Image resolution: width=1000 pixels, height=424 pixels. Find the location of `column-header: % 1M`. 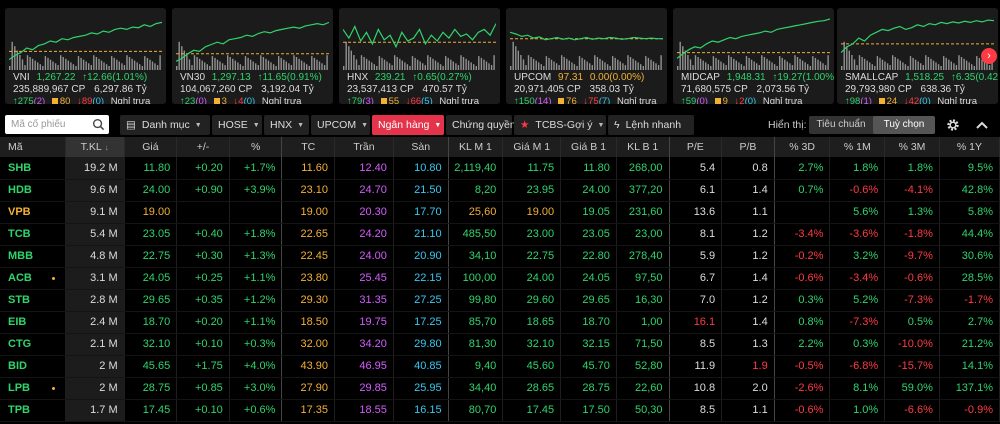

column-header: % 1M is located at coordinates (857, 147).